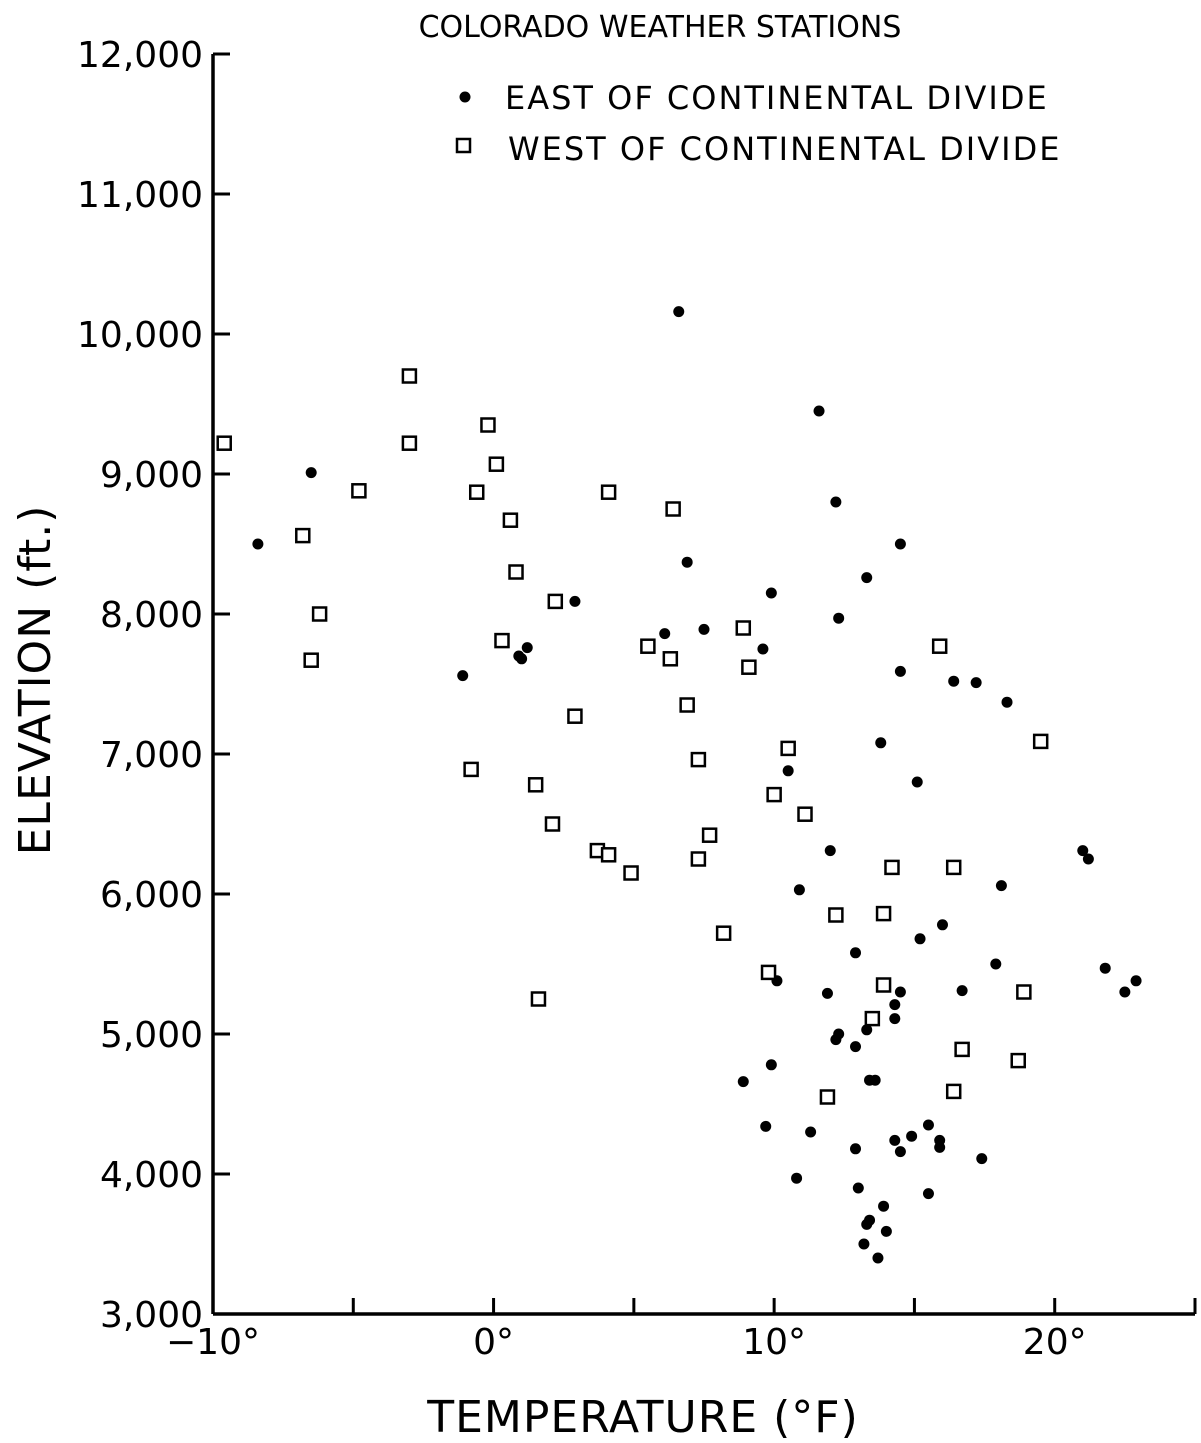 The height and width of the screenshot is (1443, 1201). I want to click on chart-title: COLORADO WEATHER STATIONS, so click(660, 27).